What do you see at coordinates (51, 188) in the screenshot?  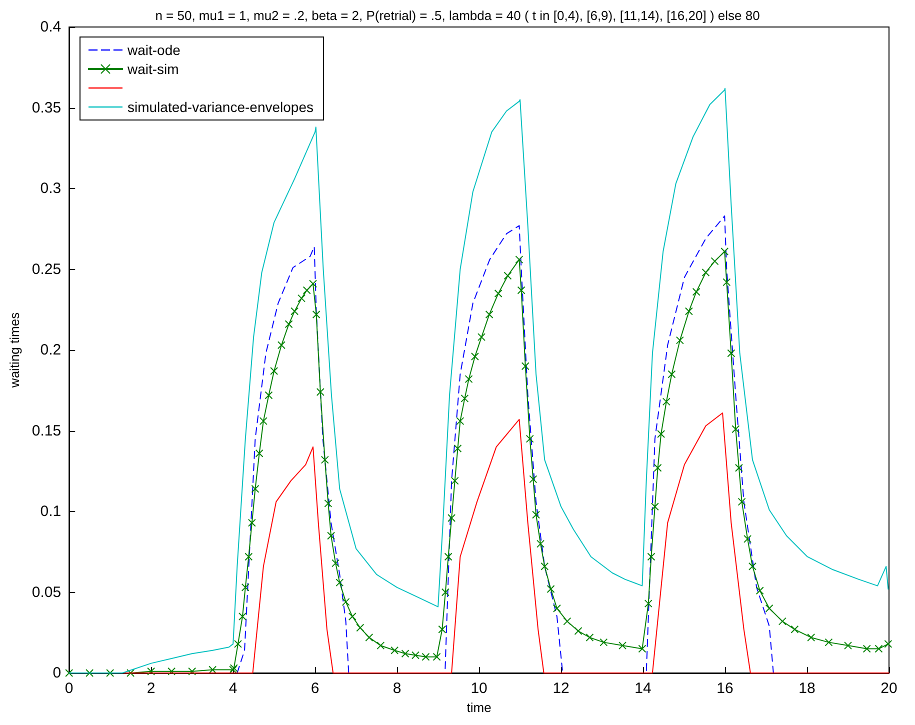 I see `y-tick-label: 0.3` at bounding box center [51, 188].